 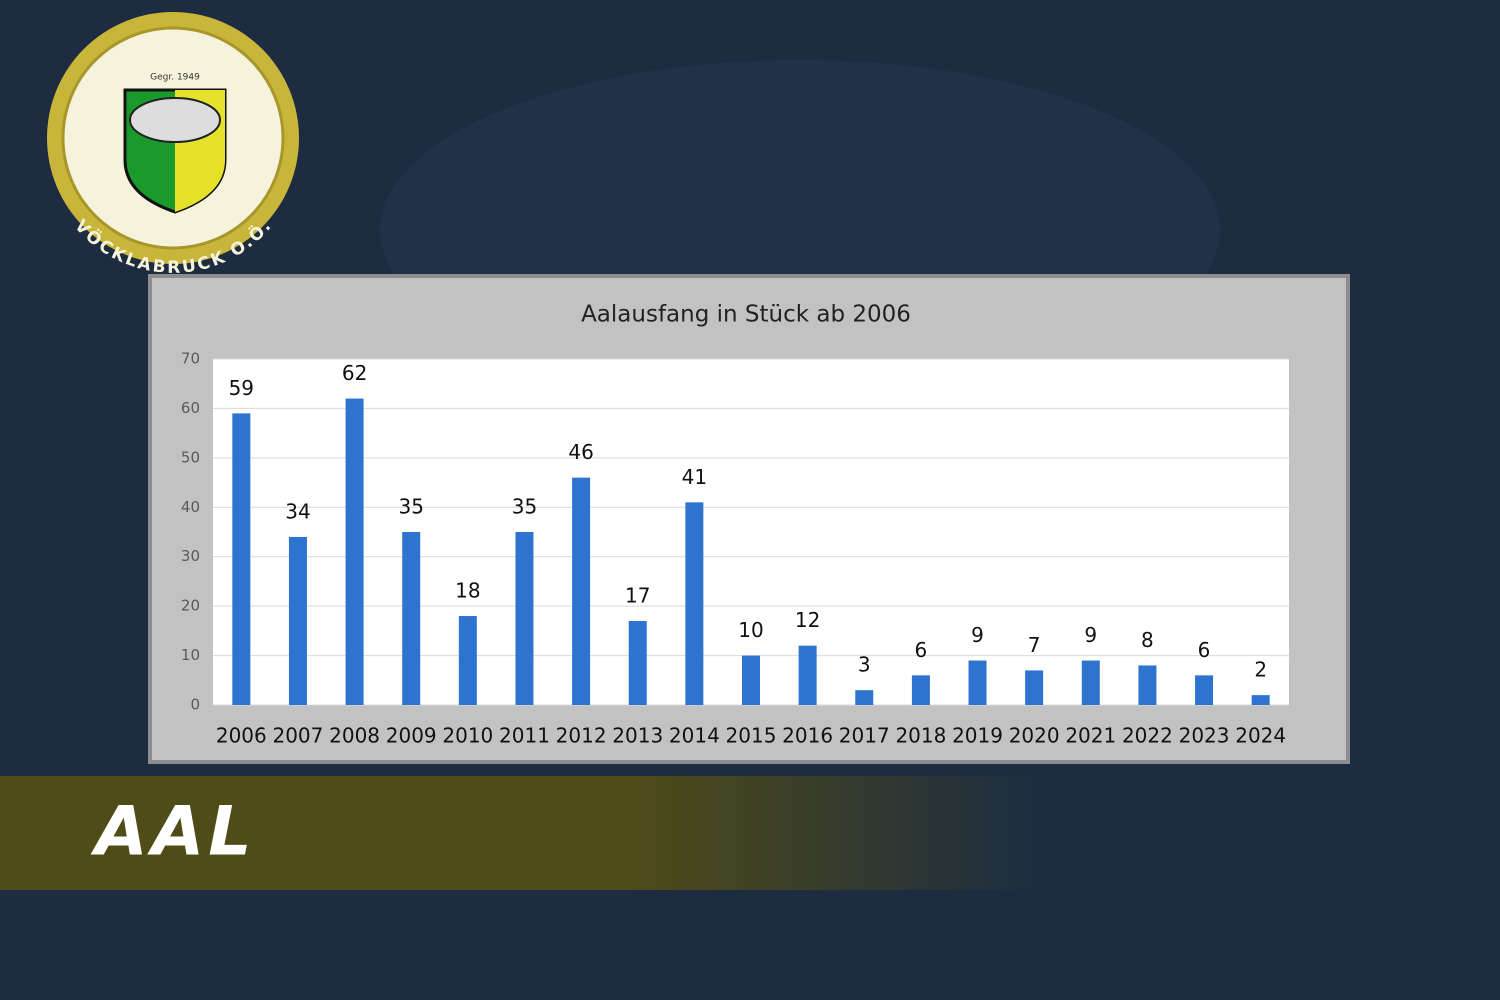 I want to click on logo-founded: Gegr. 1949, so click(x=175, y=78).